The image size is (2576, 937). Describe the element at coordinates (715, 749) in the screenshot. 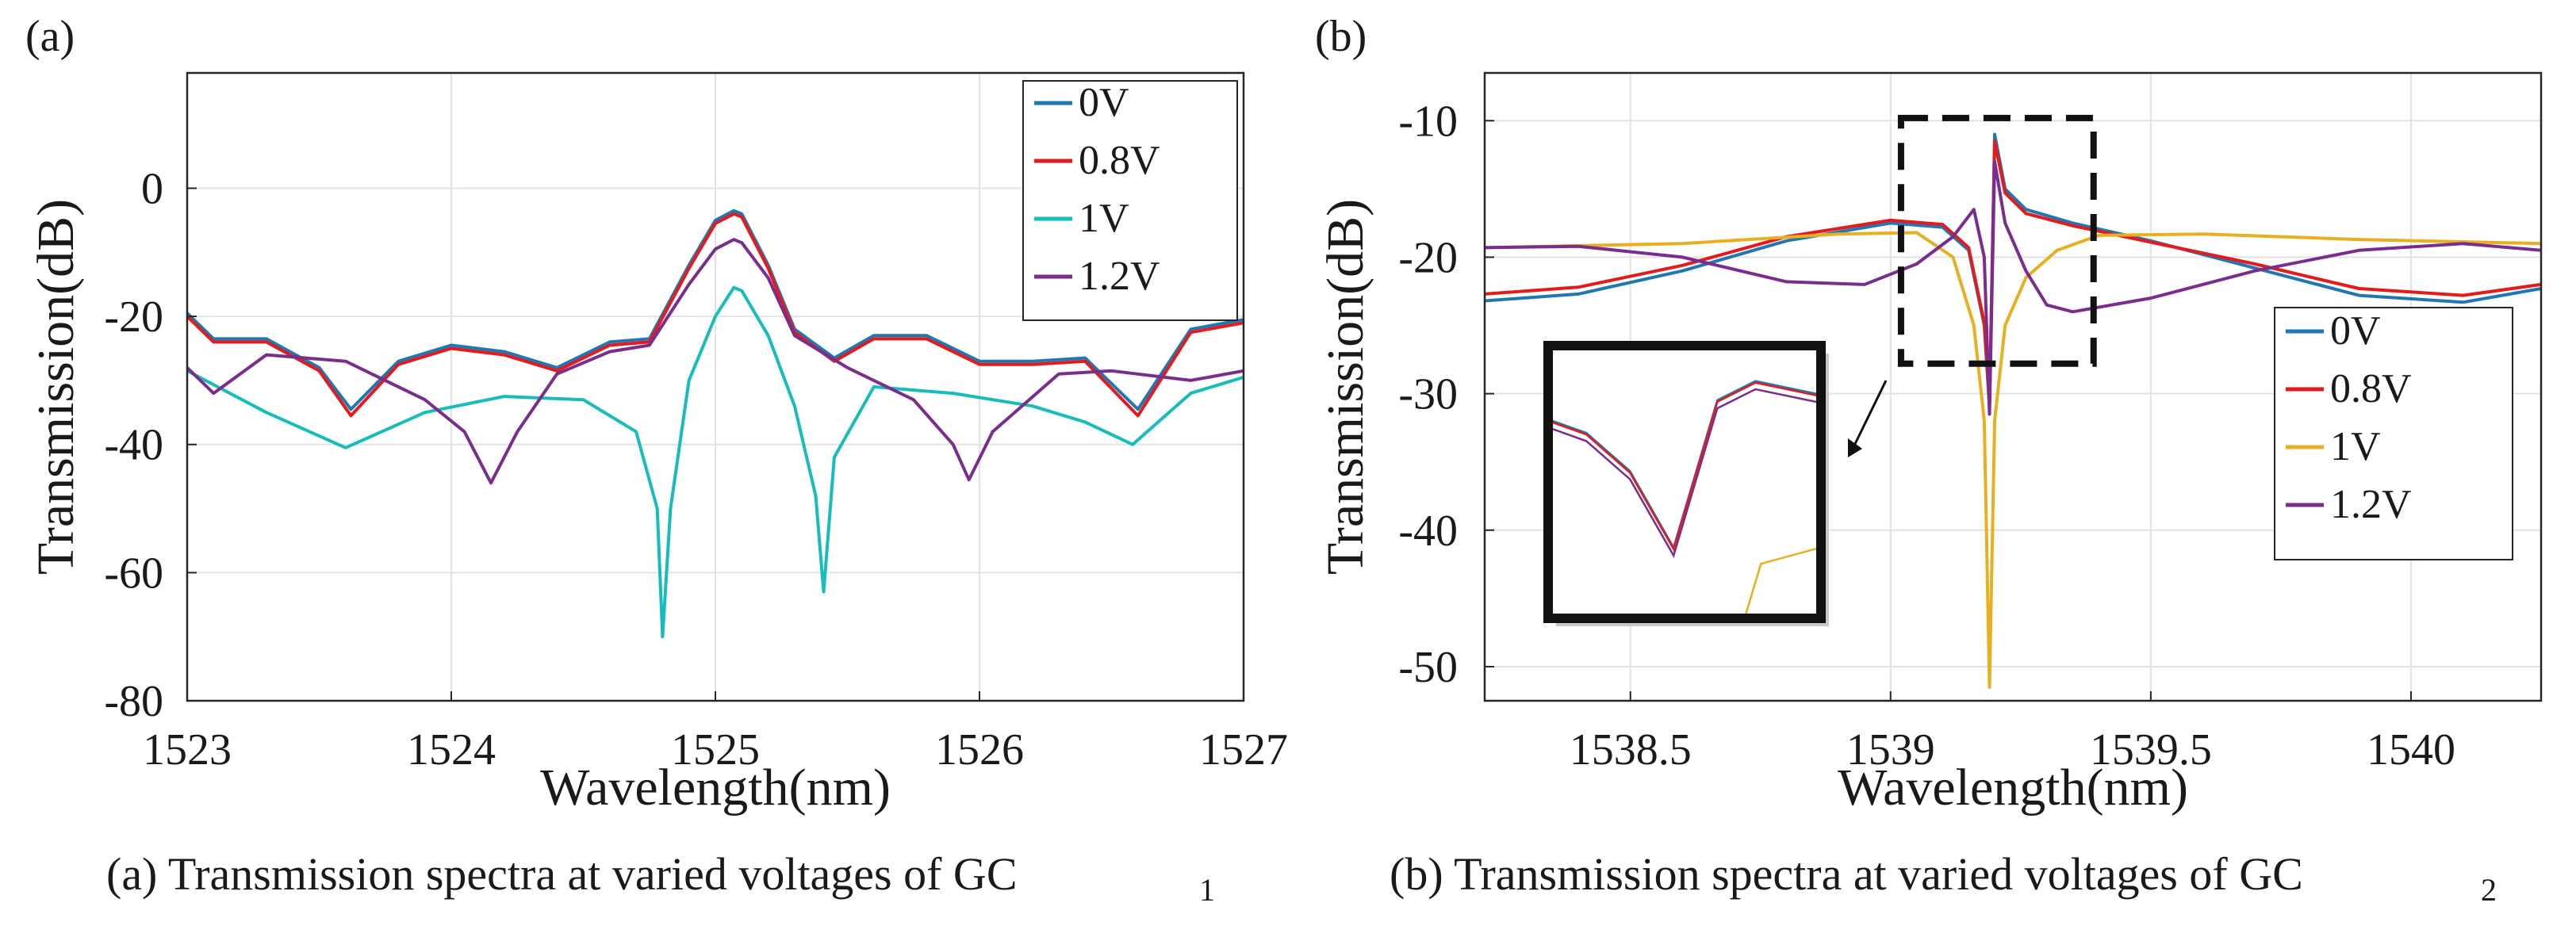

I see `x-tick-label: 1525` at that location.